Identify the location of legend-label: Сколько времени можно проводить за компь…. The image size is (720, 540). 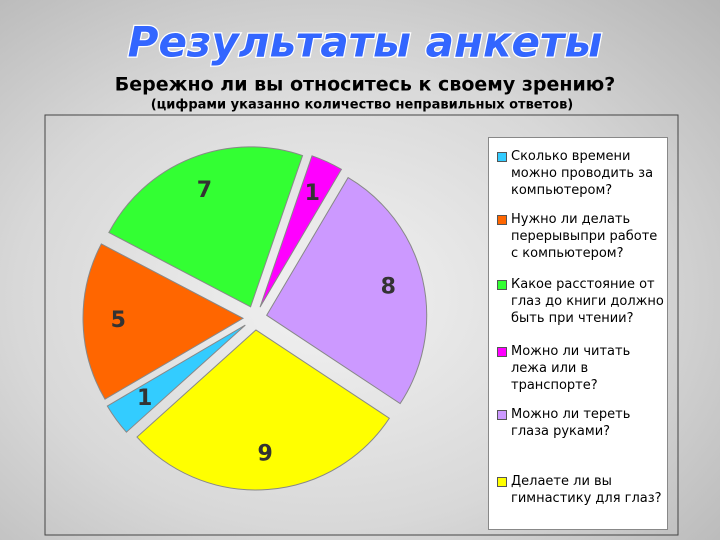
(582, 173).